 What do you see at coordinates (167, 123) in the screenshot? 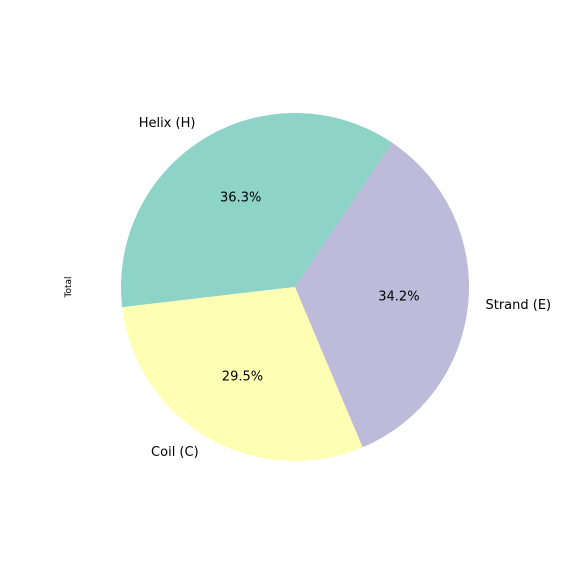
I see `slice-label: Helix (H)` at bounding box center [167, 123].